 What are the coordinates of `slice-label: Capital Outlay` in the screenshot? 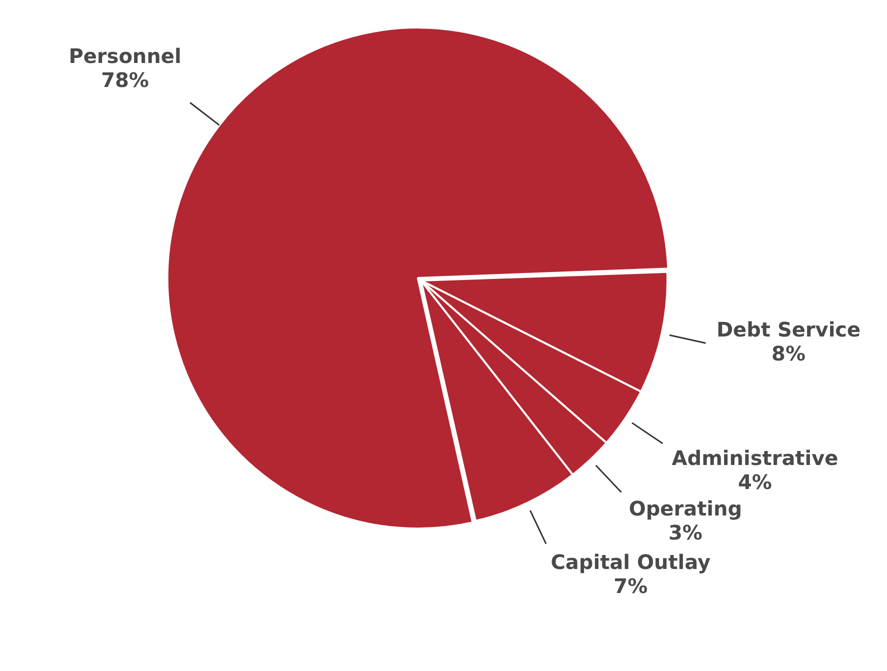 It's located at (630, 562).